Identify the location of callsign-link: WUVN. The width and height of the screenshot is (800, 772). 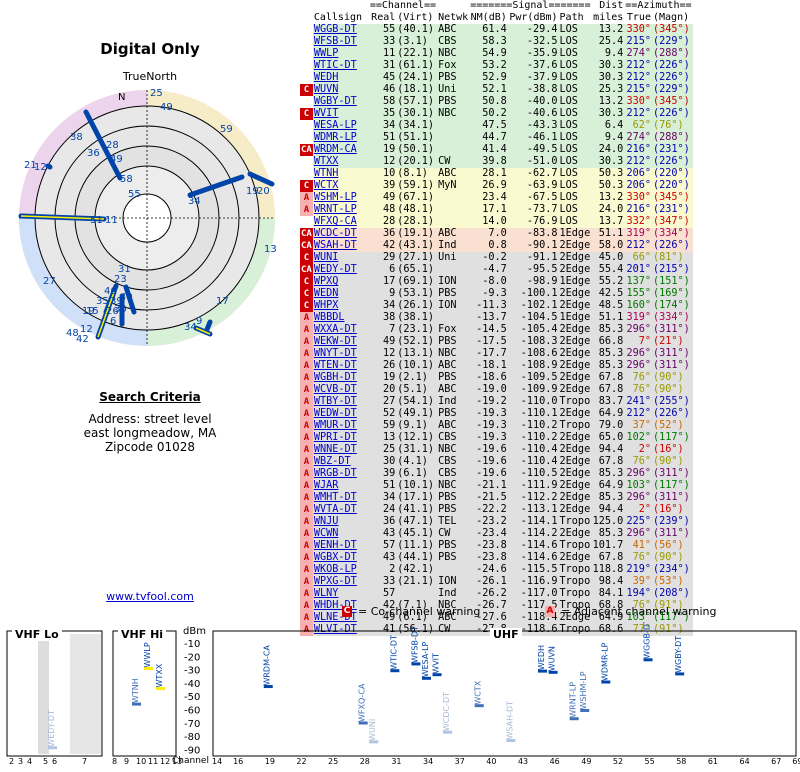
(340, 90).